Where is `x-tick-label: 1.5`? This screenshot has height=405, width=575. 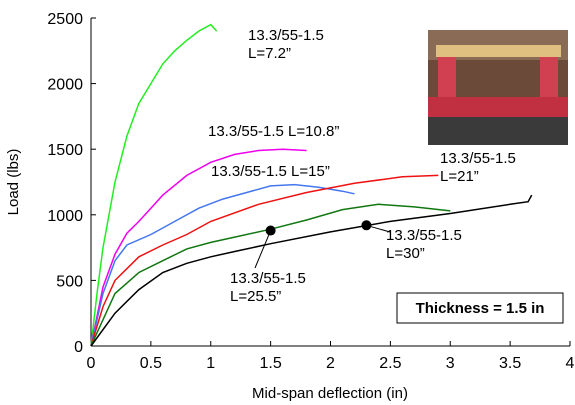
x-tick-label: 1.5 is located at coordinates (271, 363).